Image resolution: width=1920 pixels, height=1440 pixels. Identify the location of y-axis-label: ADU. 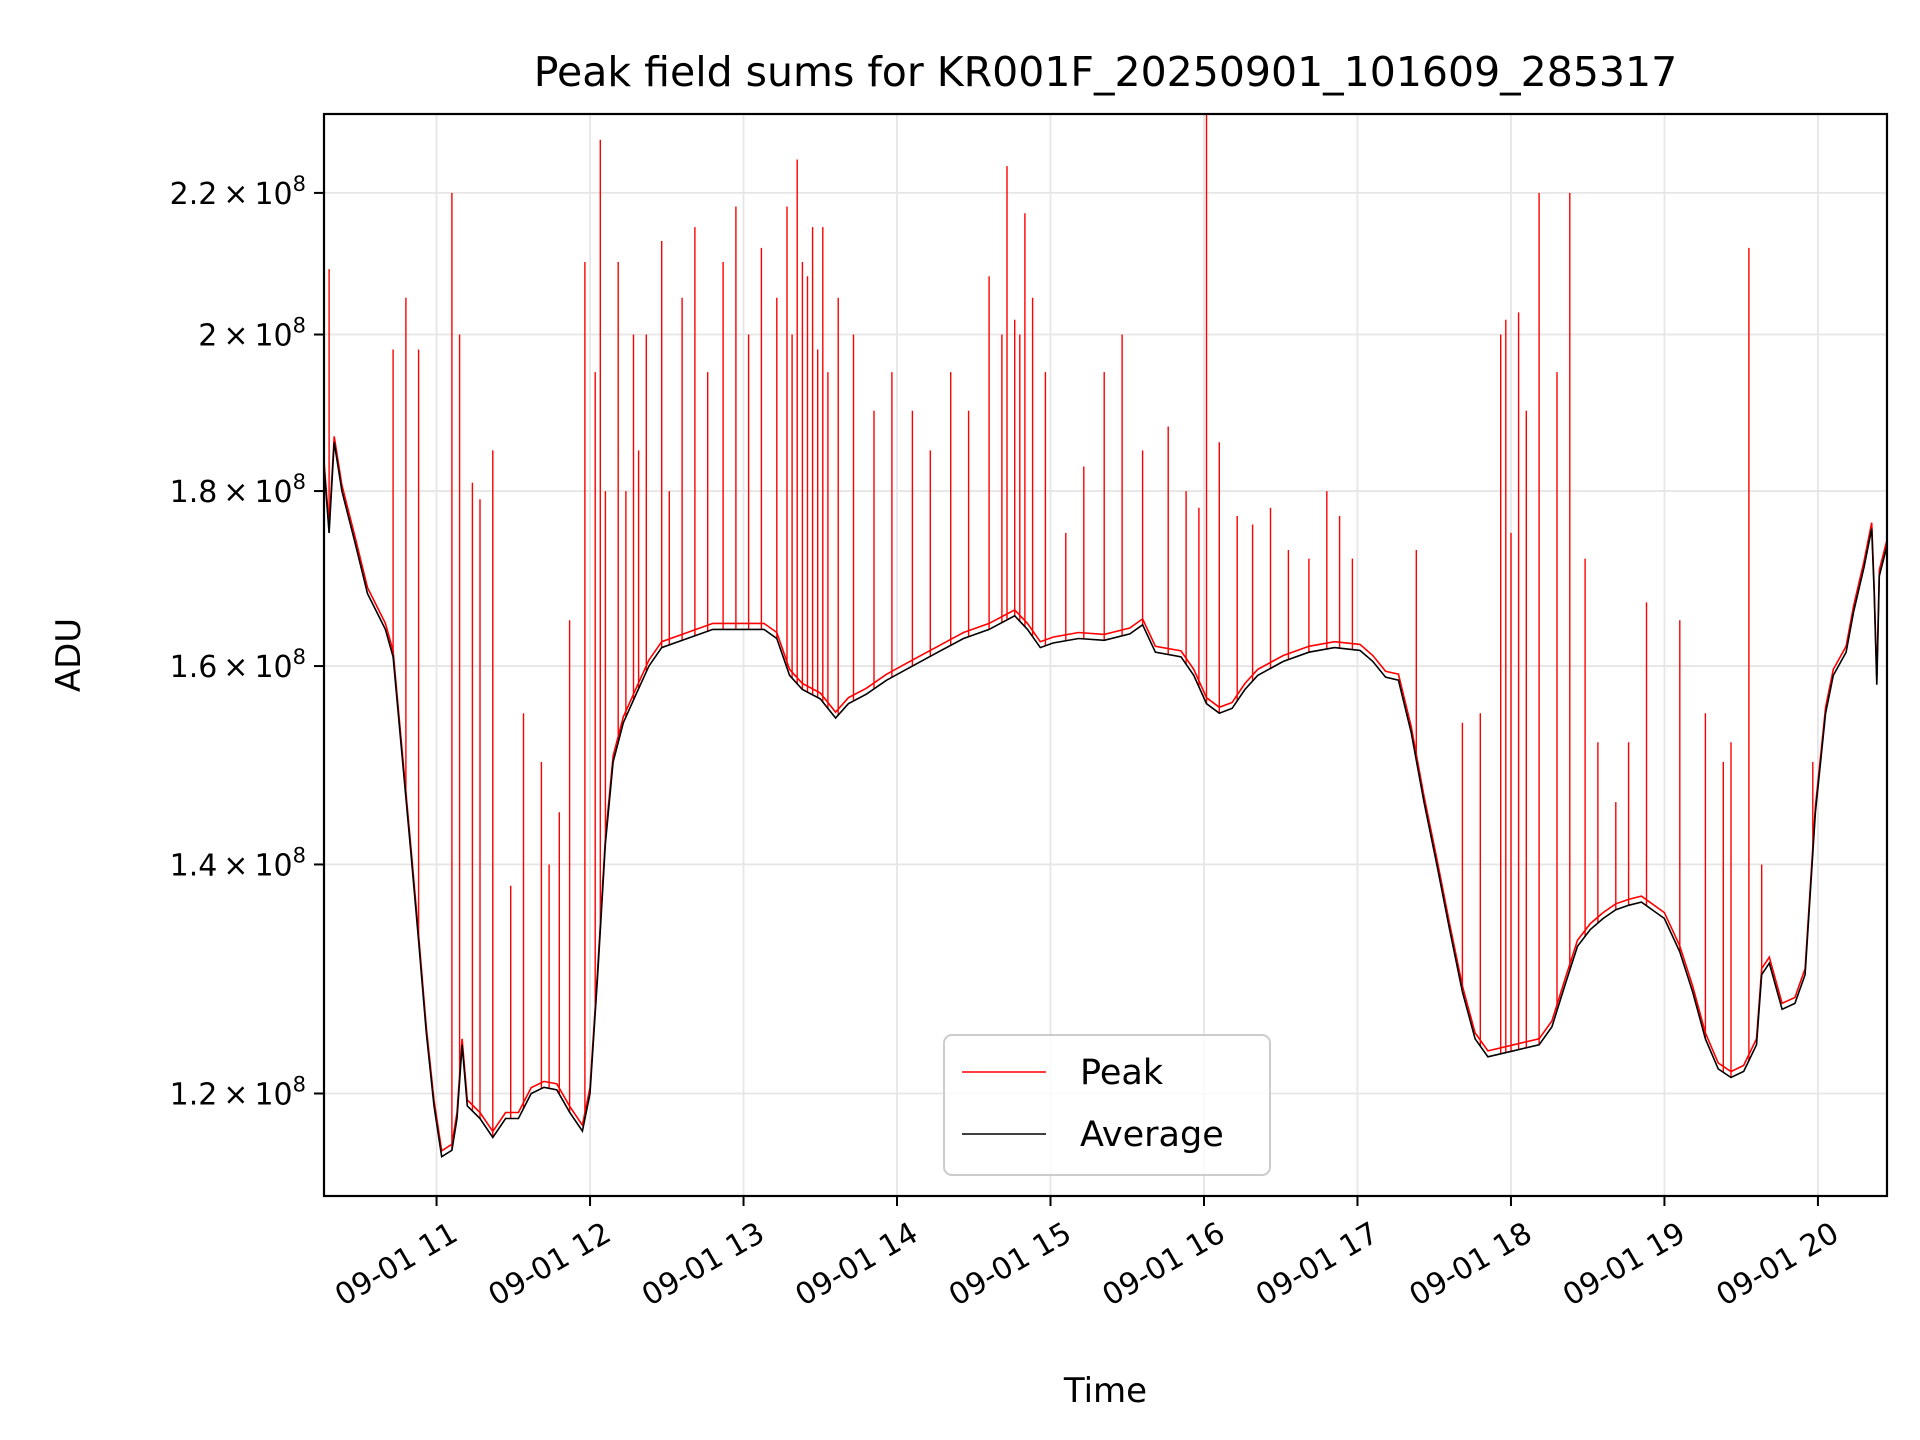
(69, 655).